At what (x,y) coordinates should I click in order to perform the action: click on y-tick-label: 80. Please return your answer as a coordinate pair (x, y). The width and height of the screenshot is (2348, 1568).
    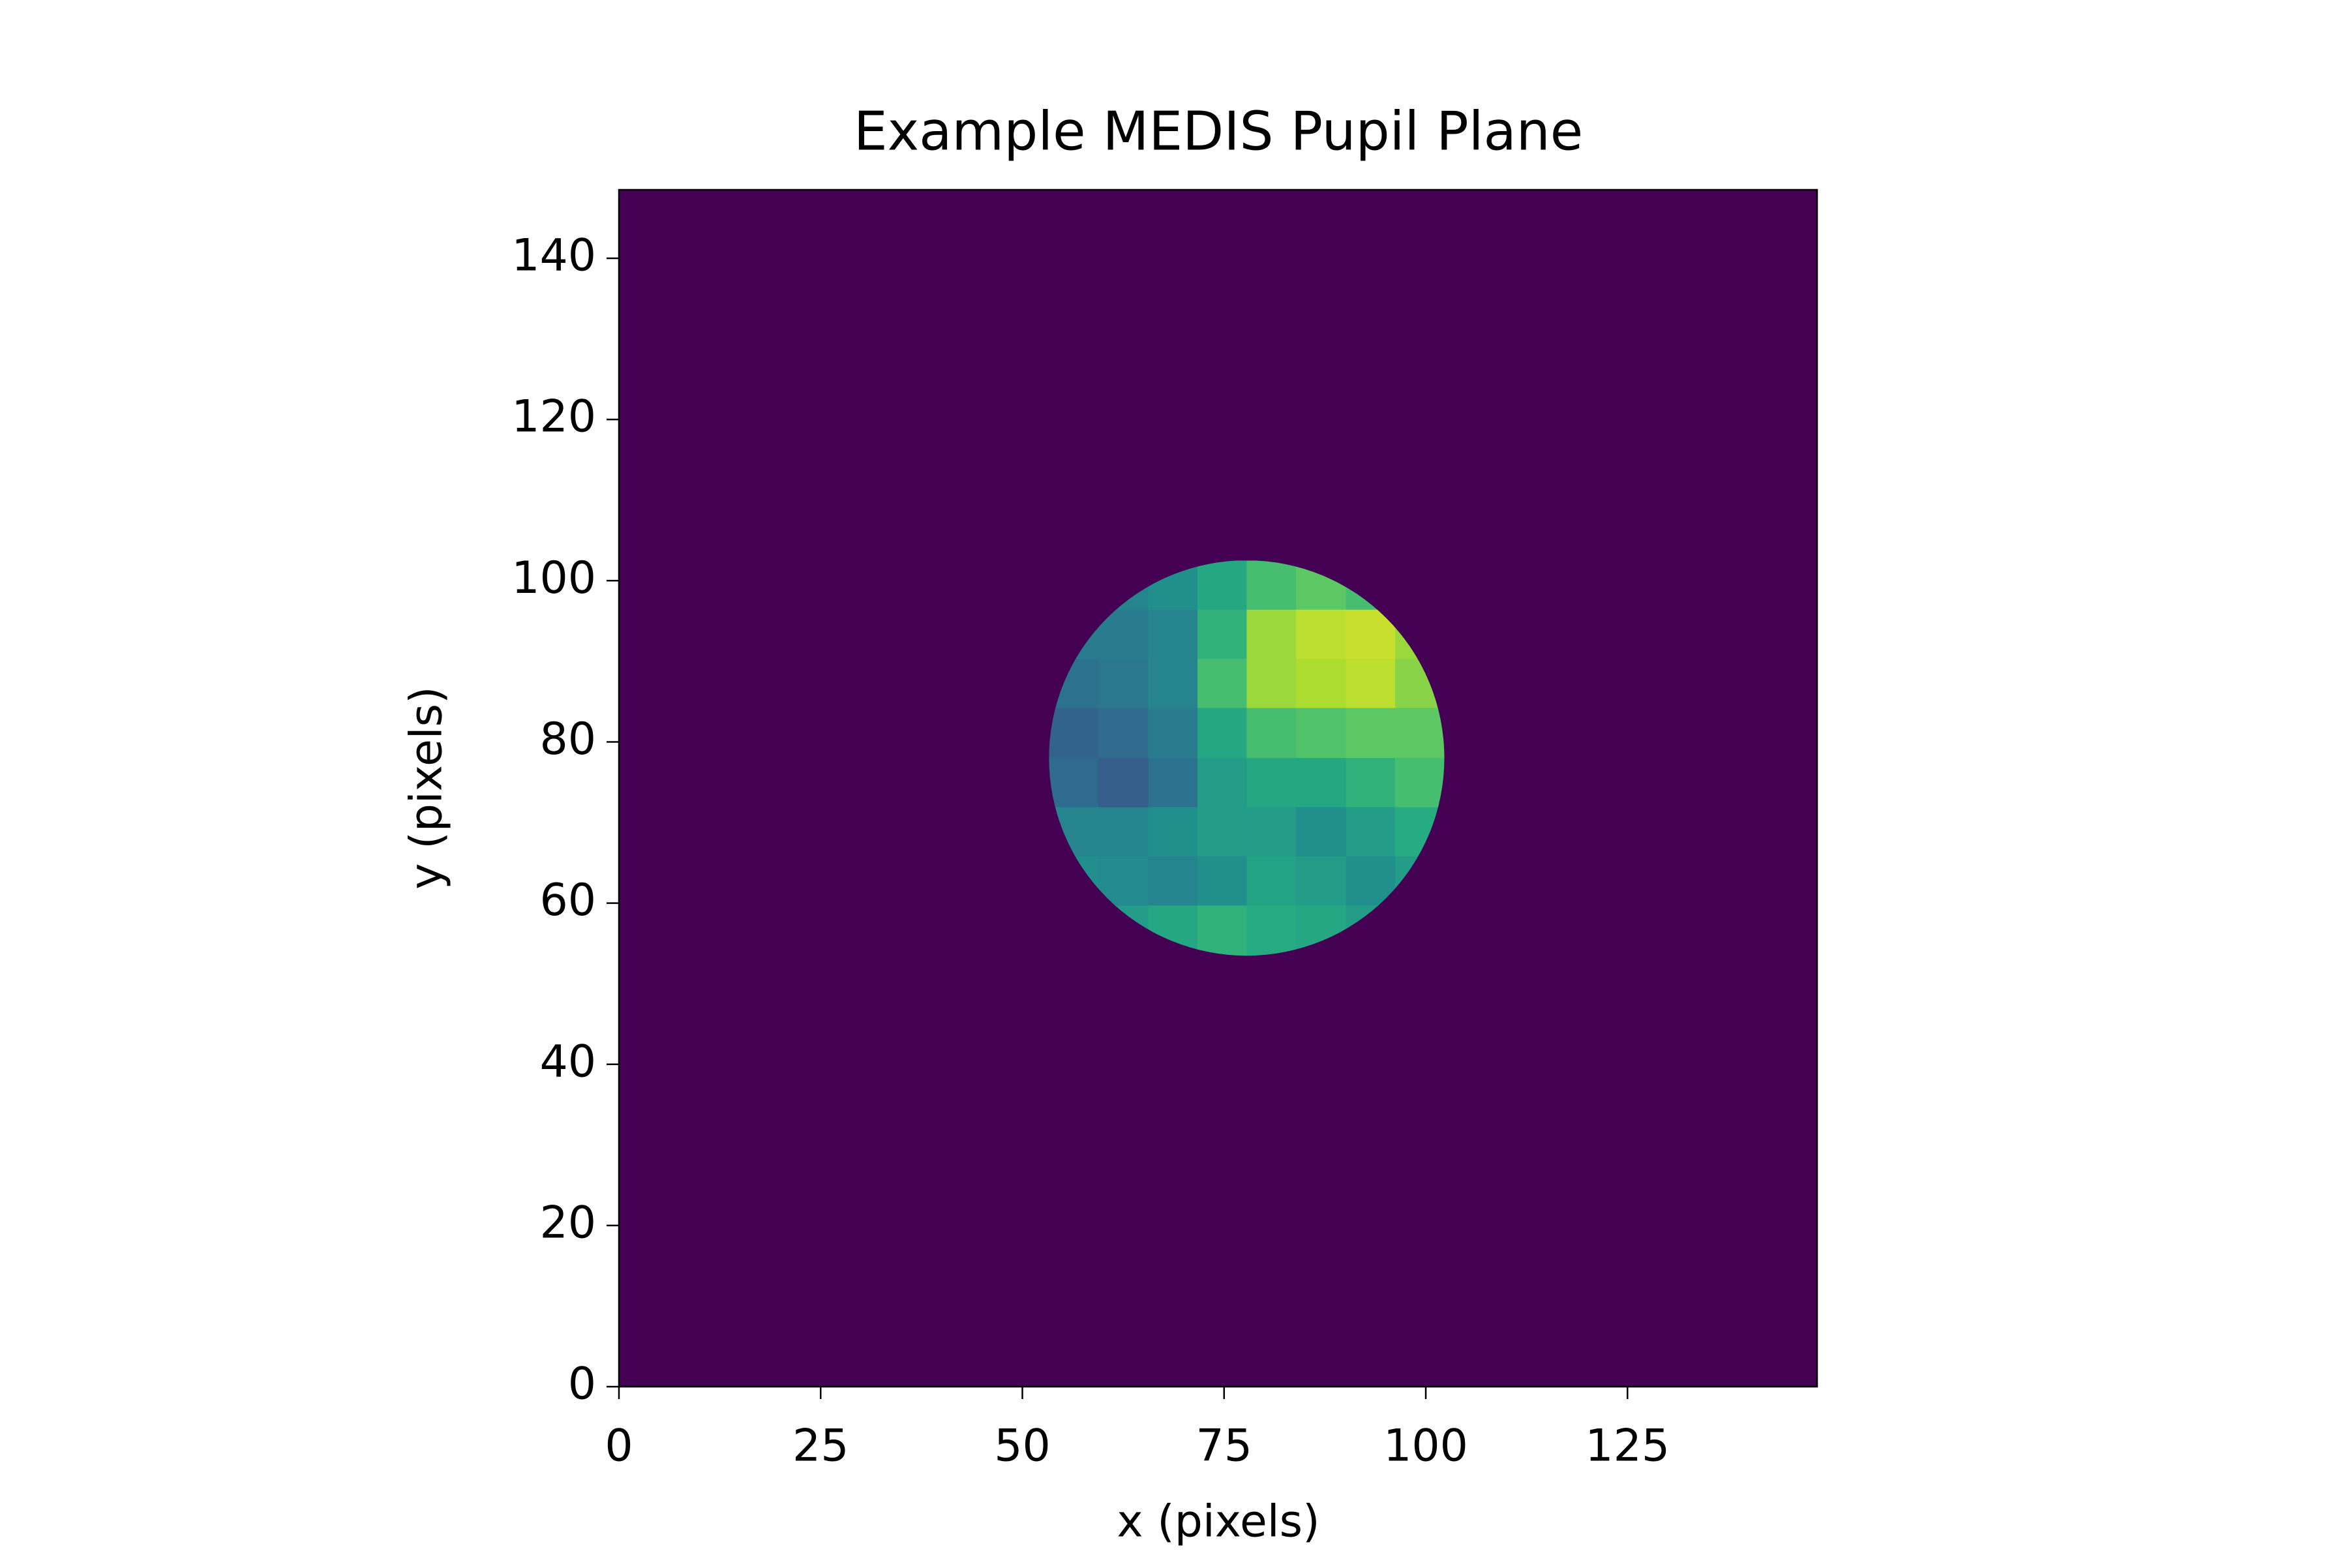
    Looking at the image, I should click on (568, 739).